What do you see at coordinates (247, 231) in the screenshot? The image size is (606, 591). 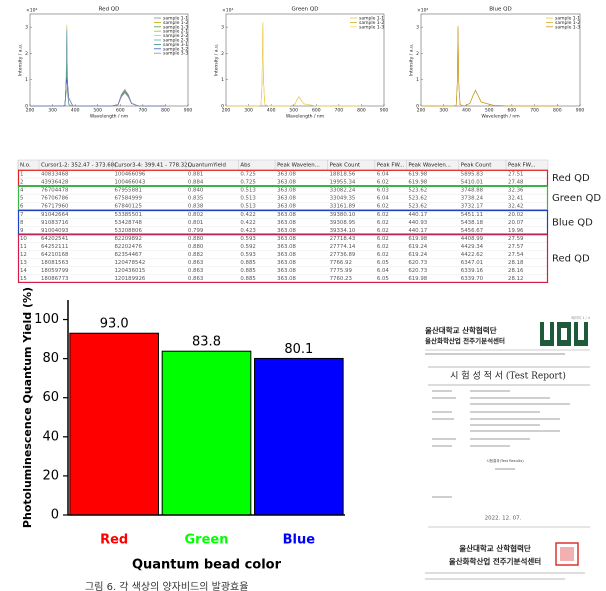 I see `table-cell: 0.423` at bounding box center [247, 231].